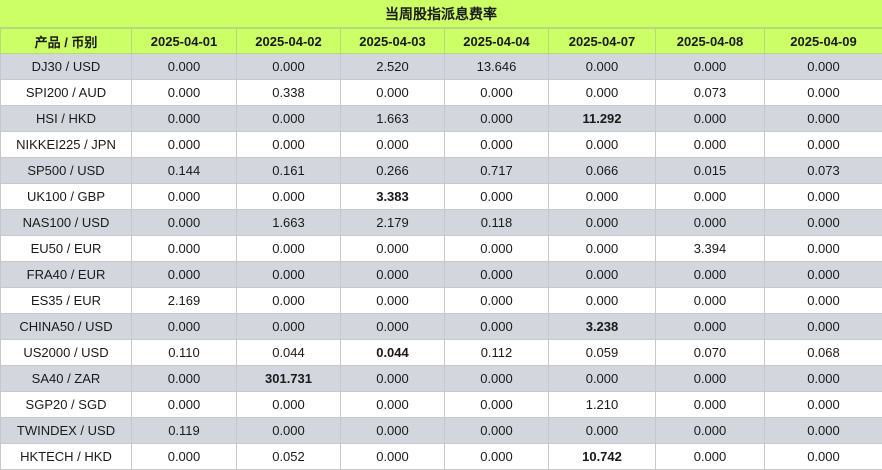 Image resolution: width=882 pixels, height=470 pixels. I want to click on date-column-header: 2025-04-01, so click(184, 41).